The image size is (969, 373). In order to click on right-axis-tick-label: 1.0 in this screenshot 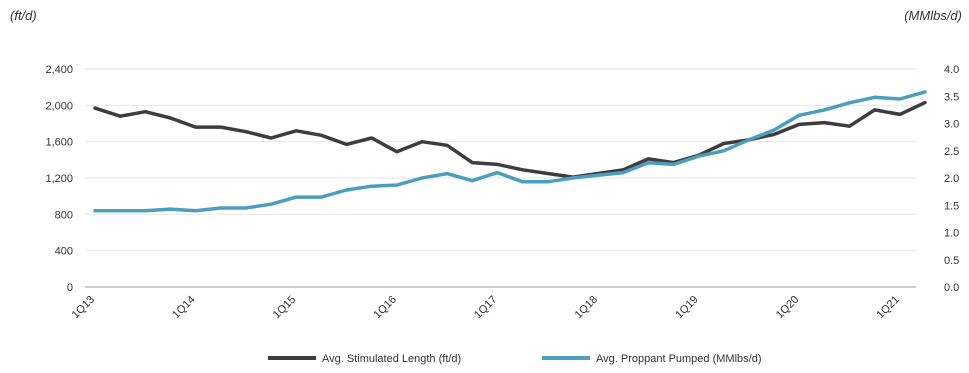, I will do `click(951, 234)`.